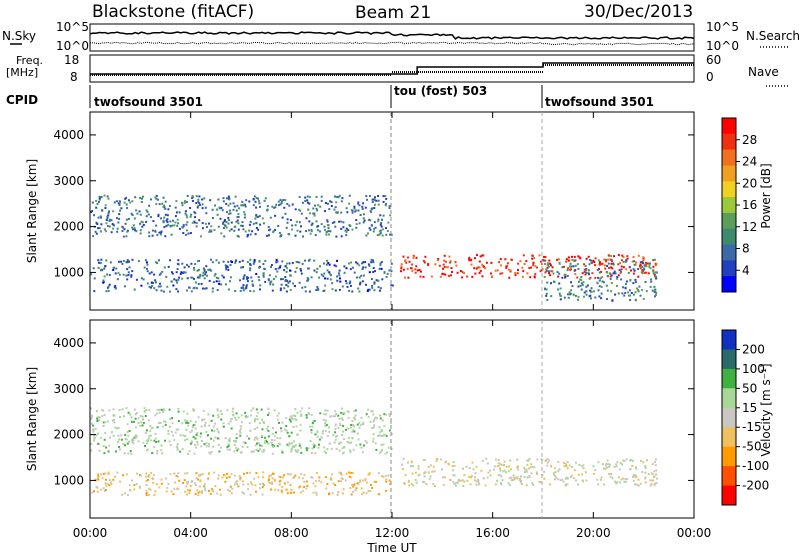 Image resolution: width=800 pixels, height=554 pixels. Describe the element at coordinates (32, 419) in the screenshot. I see `velocity-y-axis-label: Slant Range [km]` at that location.